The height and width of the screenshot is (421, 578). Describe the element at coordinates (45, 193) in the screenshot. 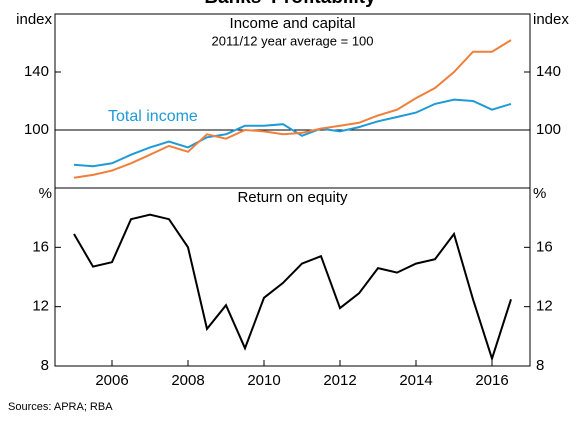

I see `y-axis-label: %` at that location.